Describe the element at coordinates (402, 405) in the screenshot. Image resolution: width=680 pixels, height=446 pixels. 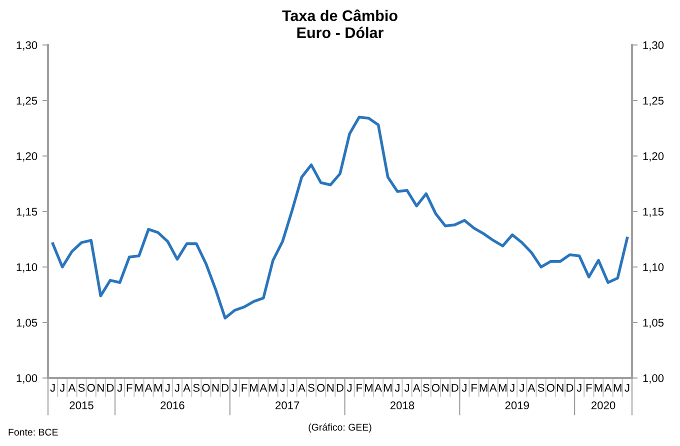
I see `text: 2018` at that location.